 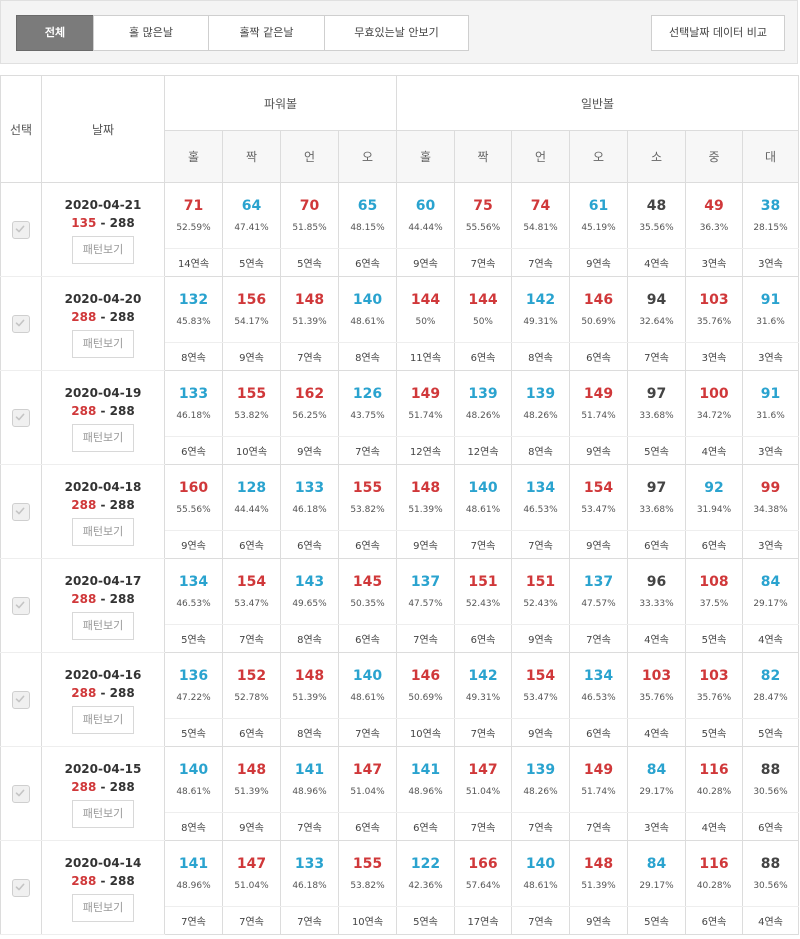 What do you see at coordinates (540, 604) in the screenshot?
I see `stat-percent: 52.43%` at bounding box center [540, 604].